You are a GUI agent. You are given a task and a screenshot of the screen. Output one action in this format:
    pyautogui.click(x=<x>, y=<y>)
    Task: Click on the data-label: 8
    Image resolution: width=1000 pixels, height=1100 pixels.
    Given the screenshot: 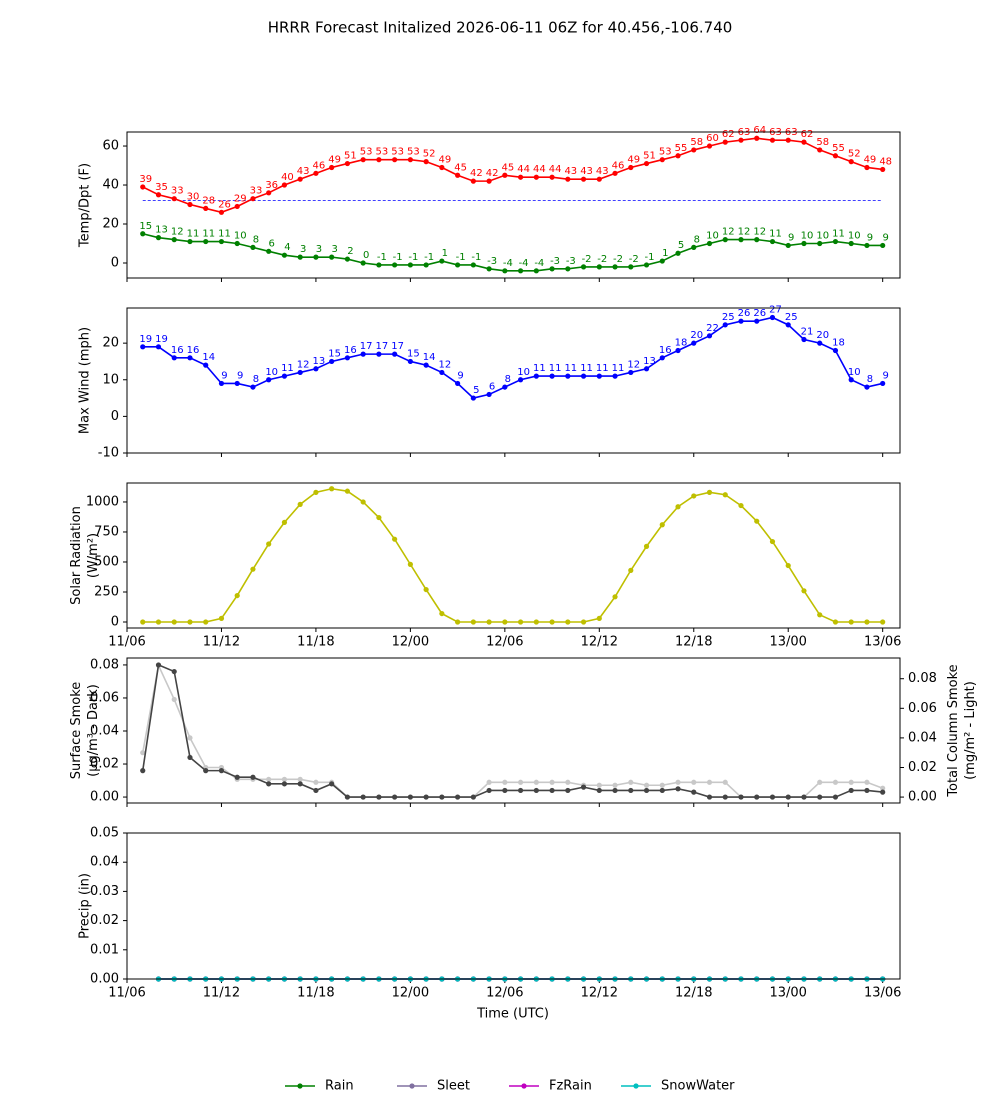 What is the action you would take?
    pyautogui.click(x=870, y=379)
    